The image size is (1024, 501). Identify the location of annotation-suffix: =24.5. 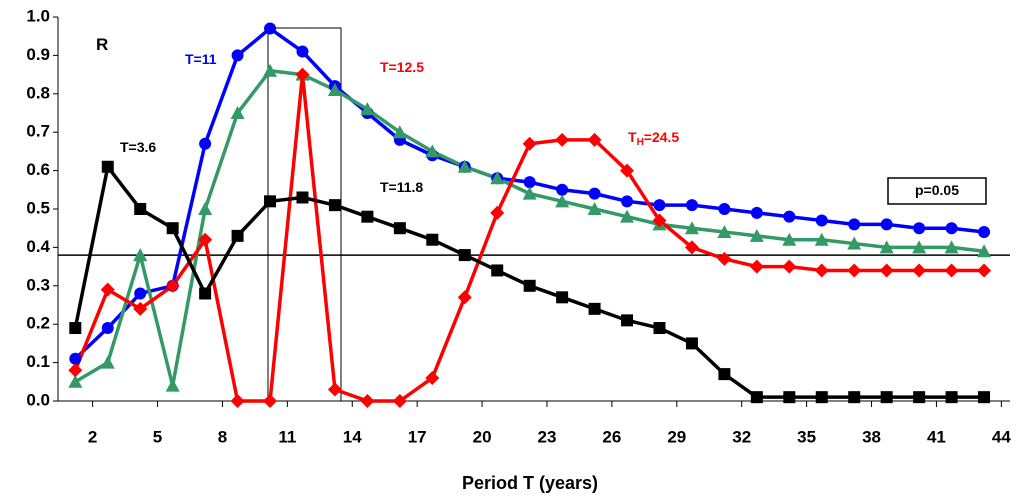
(662, 137).